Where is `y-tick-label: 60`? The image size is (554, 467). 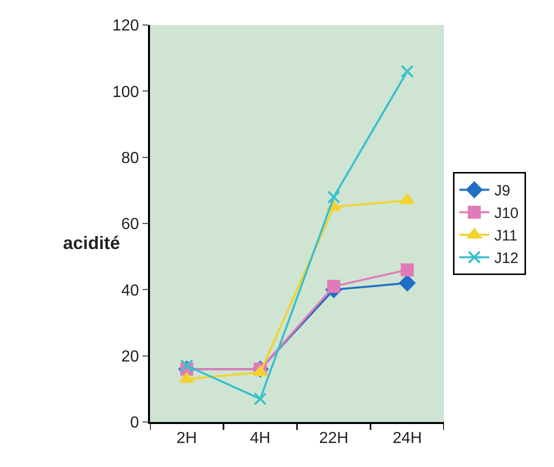 y-tick-label: 60 is located at coordinates (130, 225).